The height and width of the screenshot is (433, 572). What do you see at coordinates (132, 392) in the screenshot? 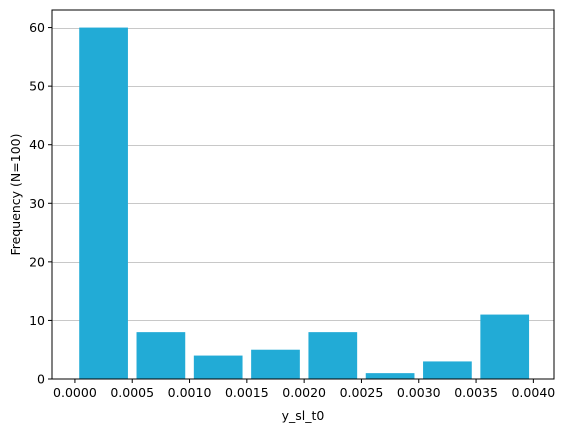
I see `x-tick-label: 0.0005` at bounding box center [132, 392].